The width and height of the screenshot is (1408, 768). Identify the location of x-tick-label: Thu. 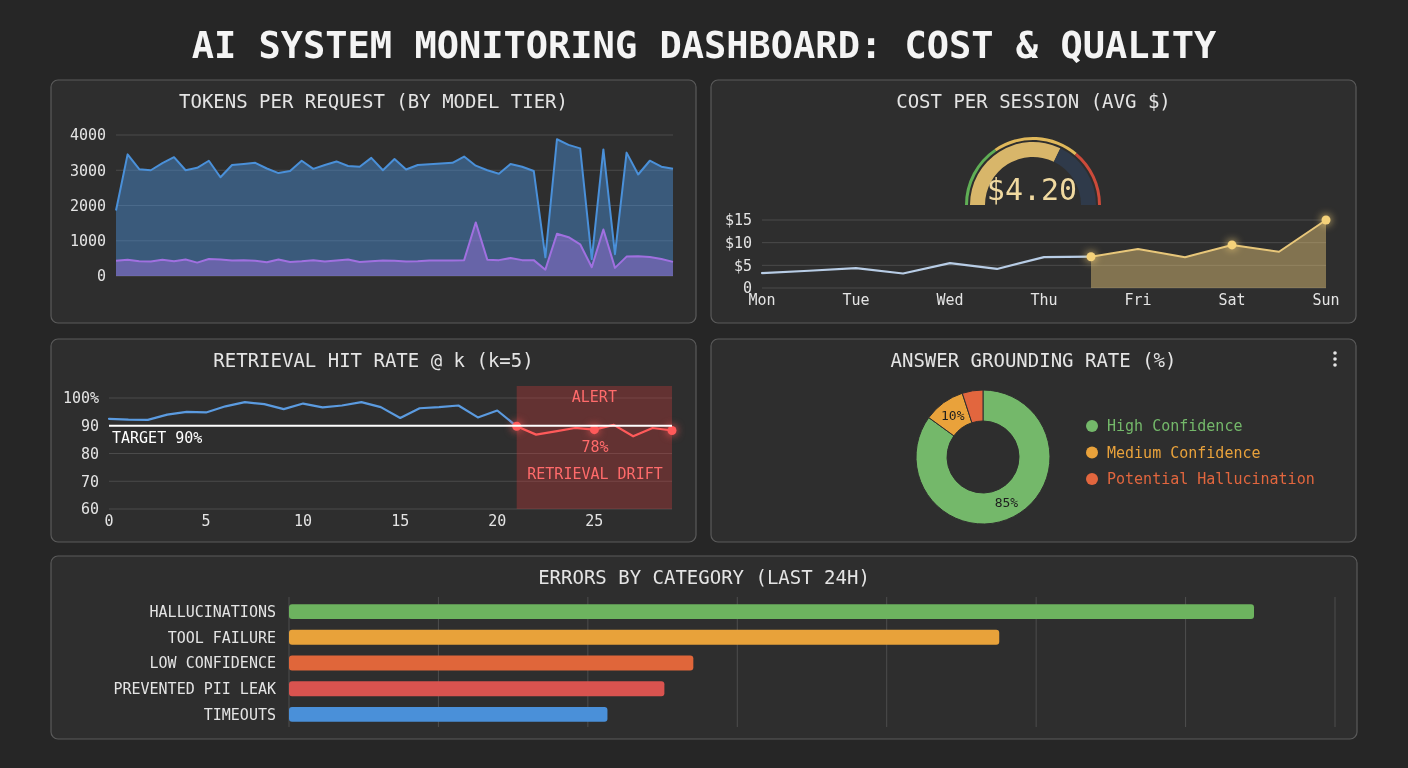
(1044, 300).